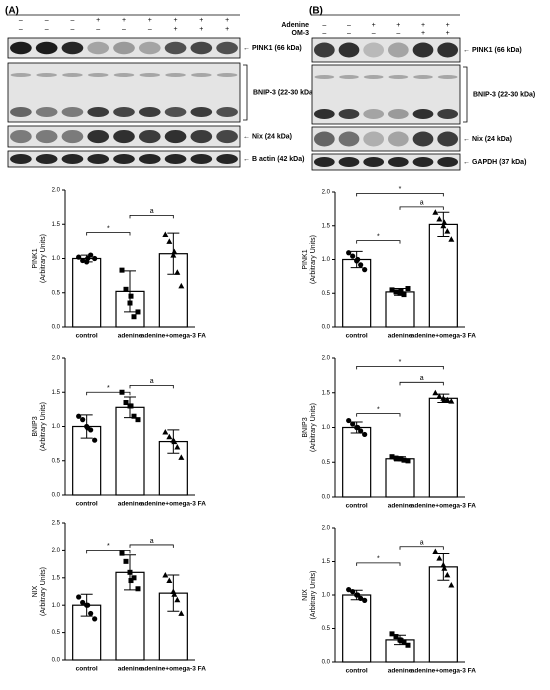 The image size is (550, 690). What do you see at coordinates (295, 25) in the screenshot?
I see `condition-name: Adenine` at bounding box center [295, 25].